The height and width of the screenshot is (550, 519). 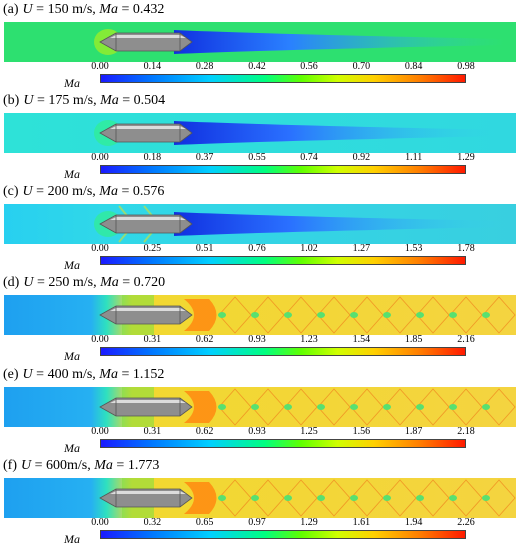 I want to click on colorbar-ticks: 0.00 0.32 0.65 0.97 1.29 1.61 1.94 2.26, so click(x=283, y=523).